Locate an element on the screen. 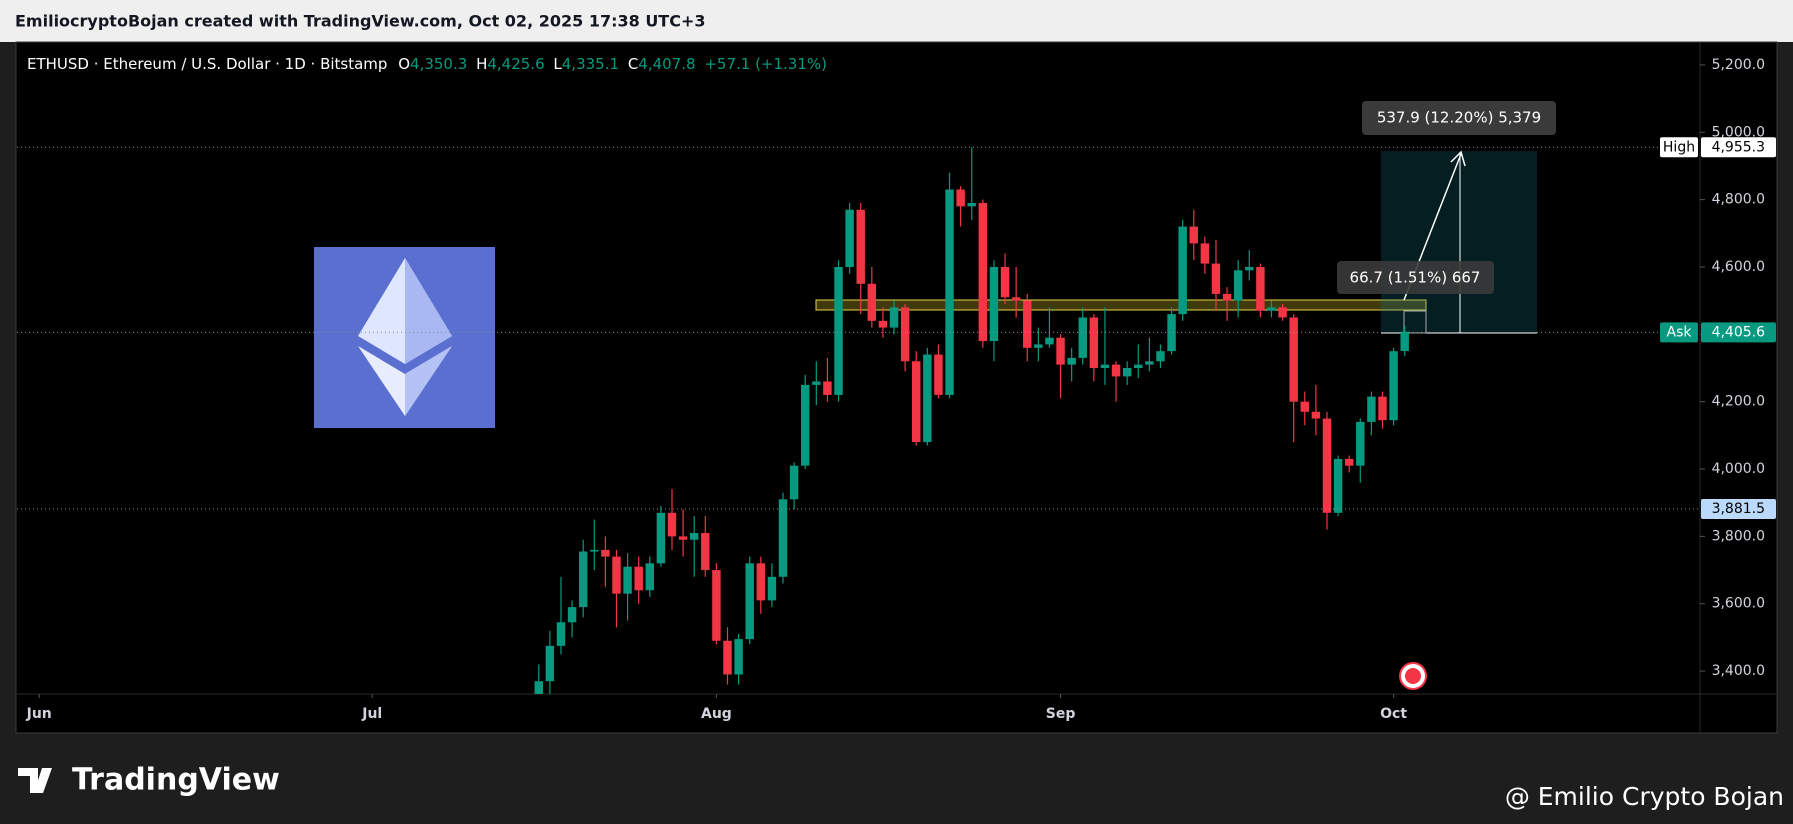  ohlc-value: 4,335.1 is located at coordinates (590, 64).